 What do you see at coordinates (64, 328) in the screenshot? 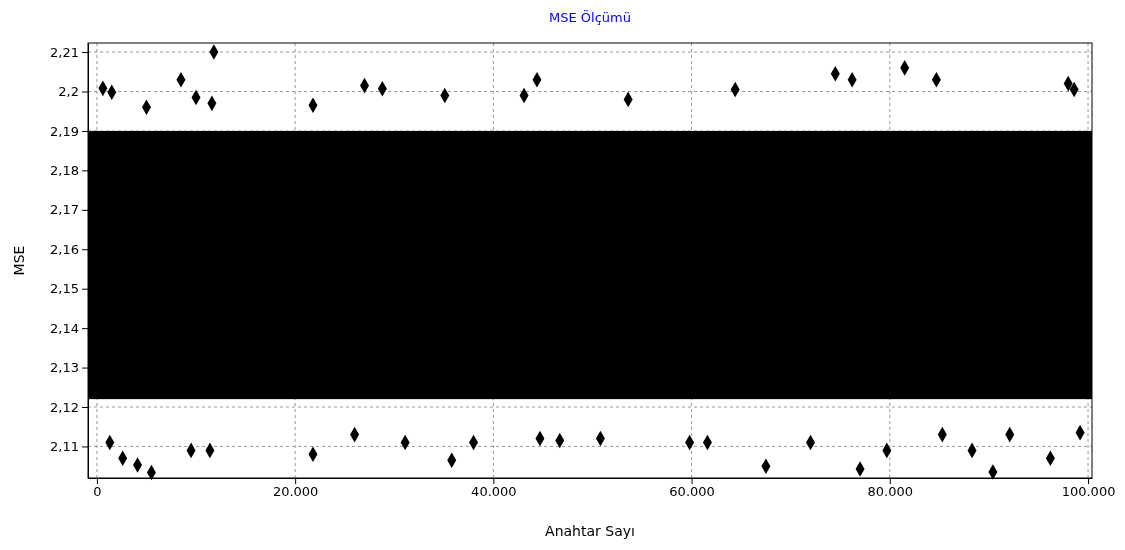
I see `y-tick-label: 2,14` at bounding box center [64, 328].